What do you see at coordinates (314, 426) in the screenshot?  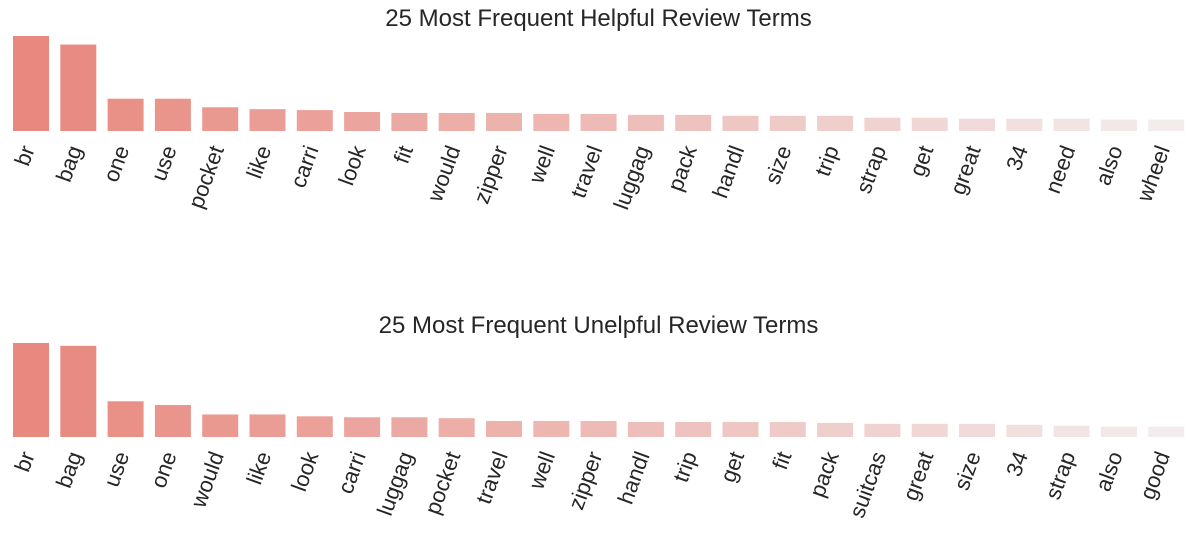 I see `bar-look` at bounding box center [314, 426].